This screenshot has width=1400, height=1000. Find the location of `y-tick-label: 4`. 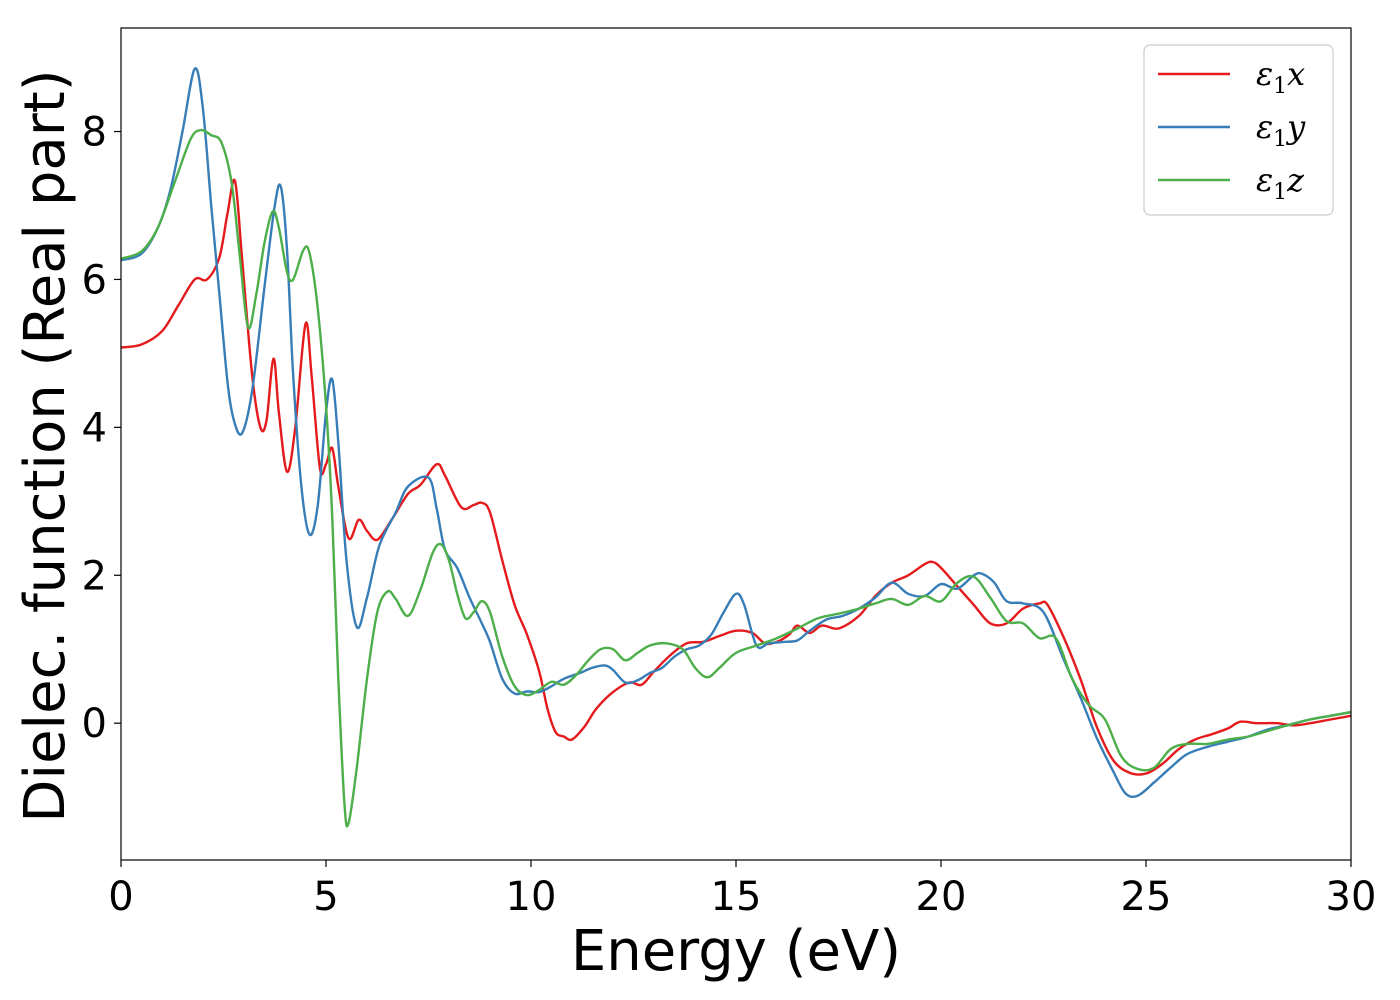

y-tick-label: 4 is located at coordinates (94, 428).